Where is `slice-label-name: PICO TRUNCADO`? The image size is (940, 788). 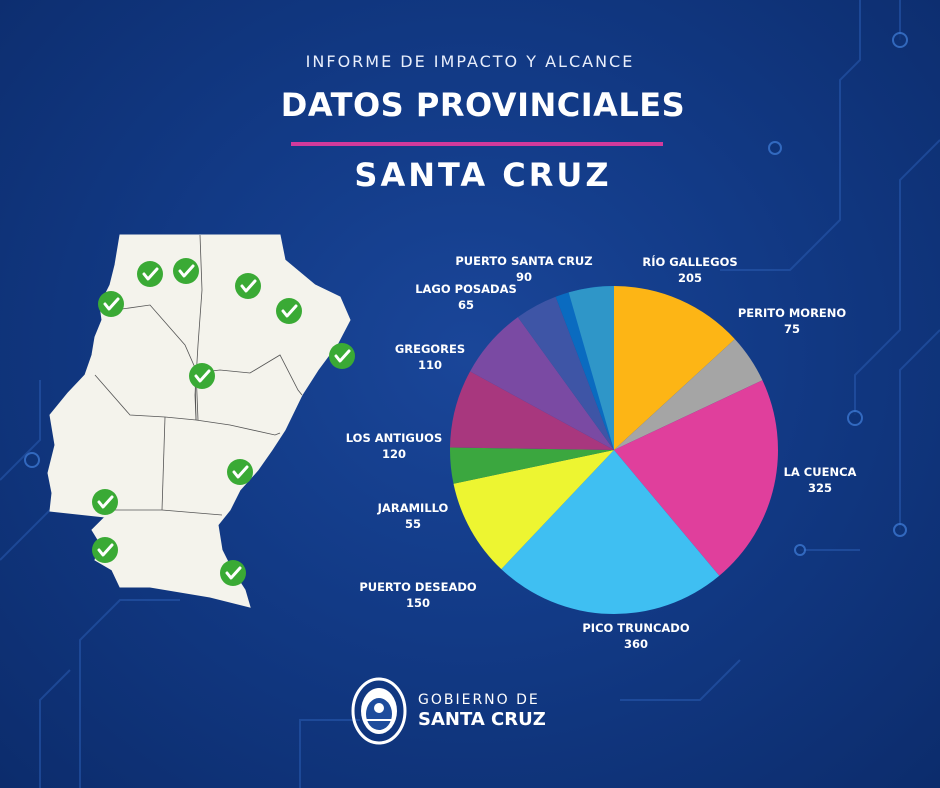 slice-label-name: PICO TRUNCADO is located at coordinates (635, 628).